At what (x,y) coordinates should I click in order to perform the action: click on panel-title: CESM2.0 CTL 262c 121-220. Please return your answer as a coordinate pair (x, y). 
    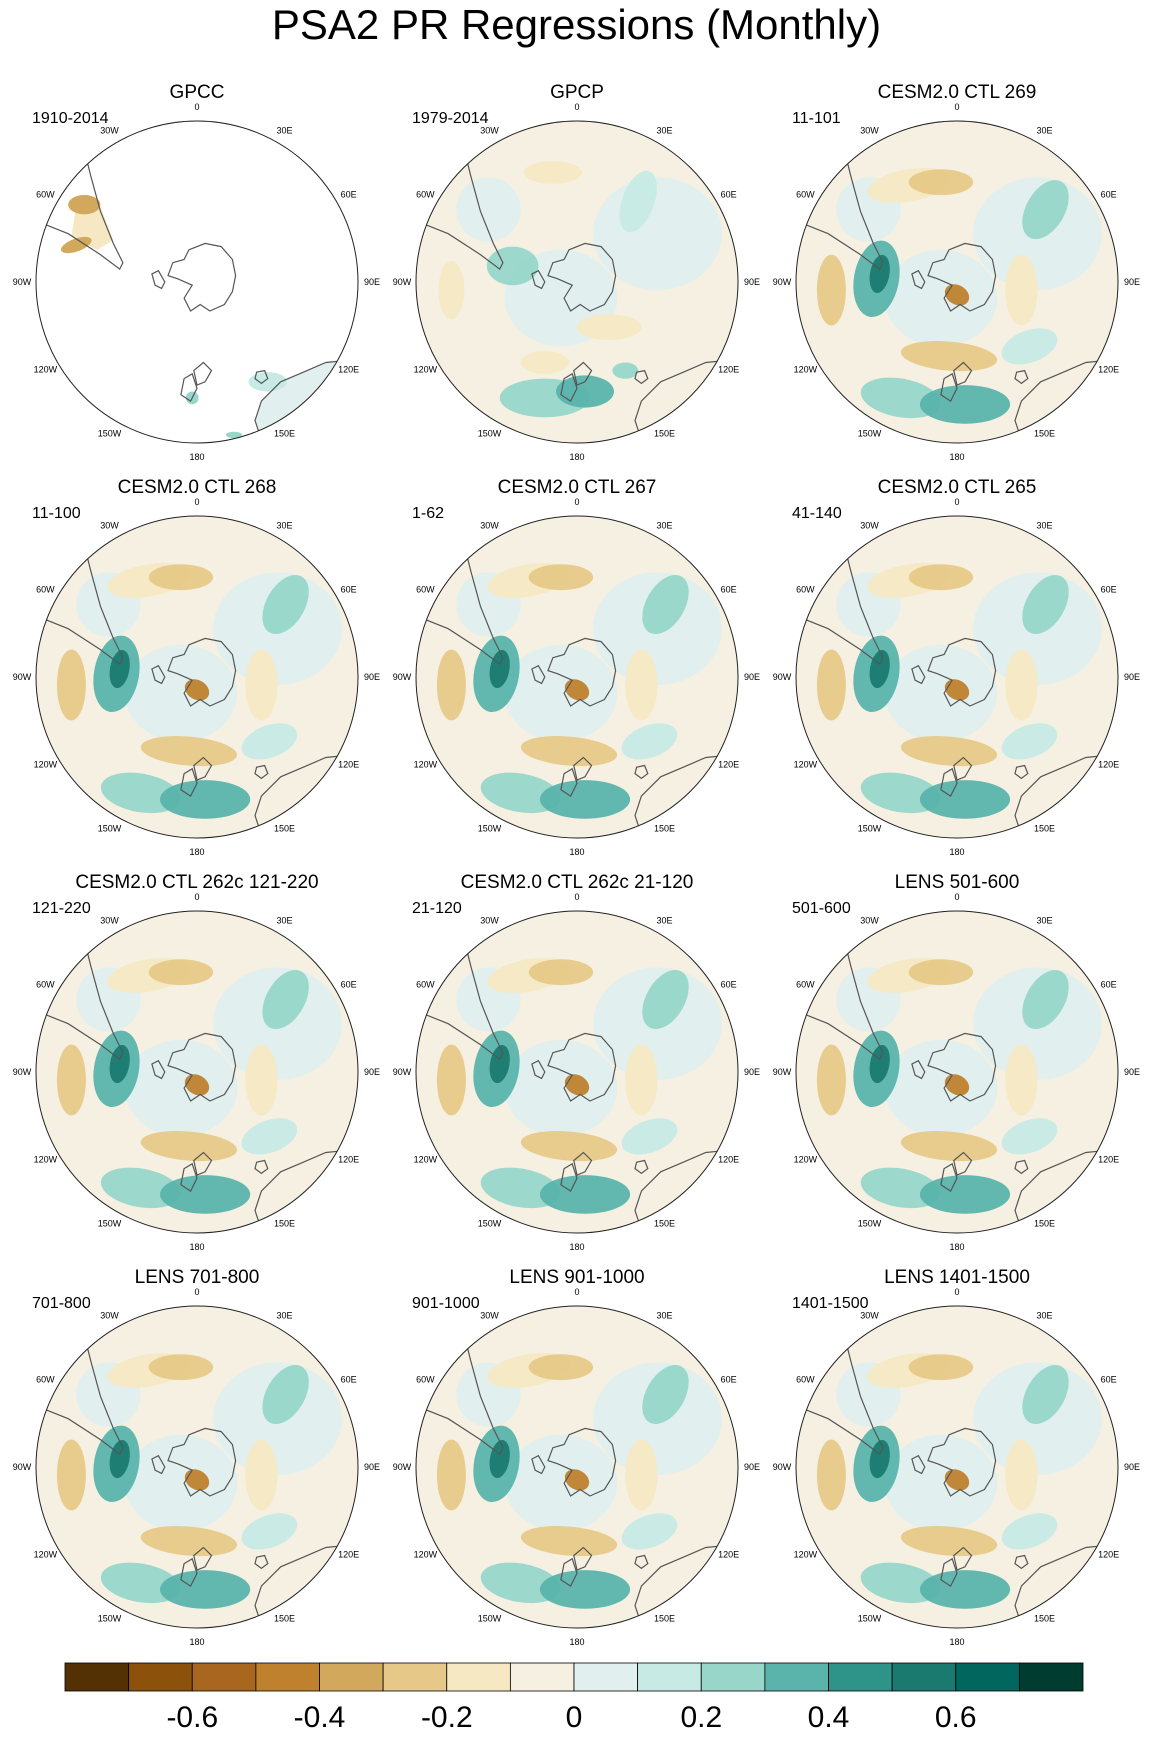
    Looking at the image, I should click on (196, 882).